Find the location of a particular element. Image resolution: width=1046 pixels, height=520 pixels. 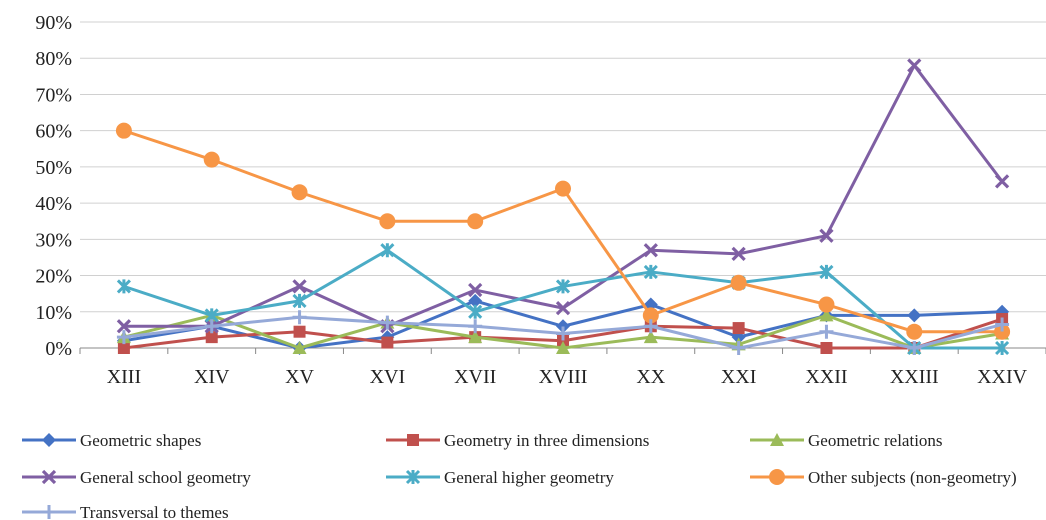

x-tick-label: XX is located at coordinates (650, 377).